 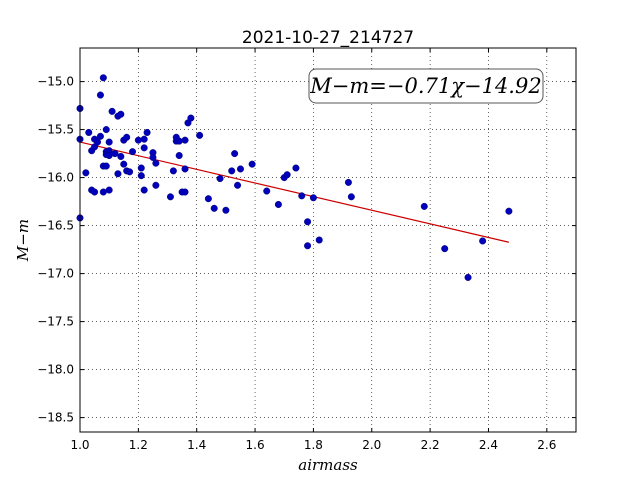 I want to click on x-tick-label: 1.6, so click(x=255, y=445).